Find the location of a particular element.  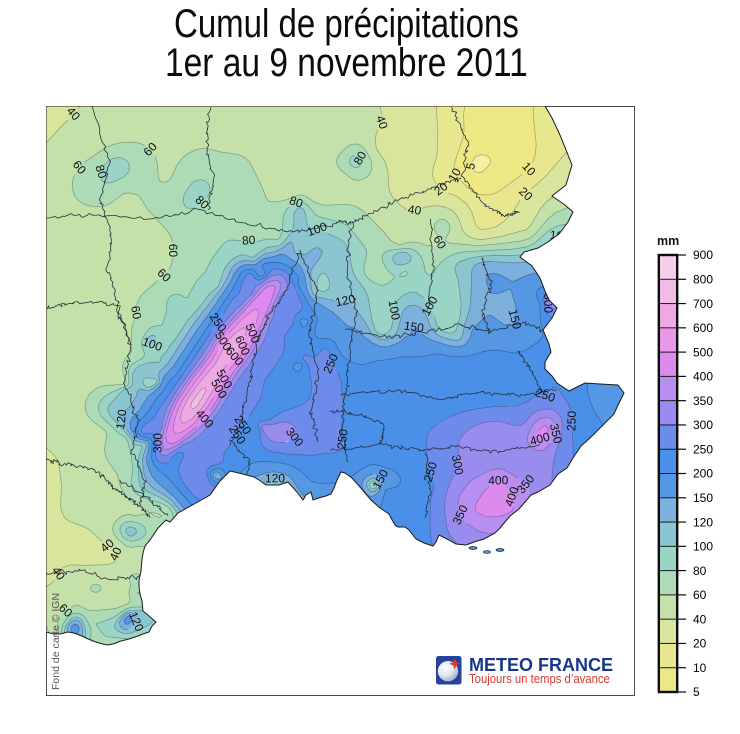

svg-text: 20 is located at coordinates (700, 644).